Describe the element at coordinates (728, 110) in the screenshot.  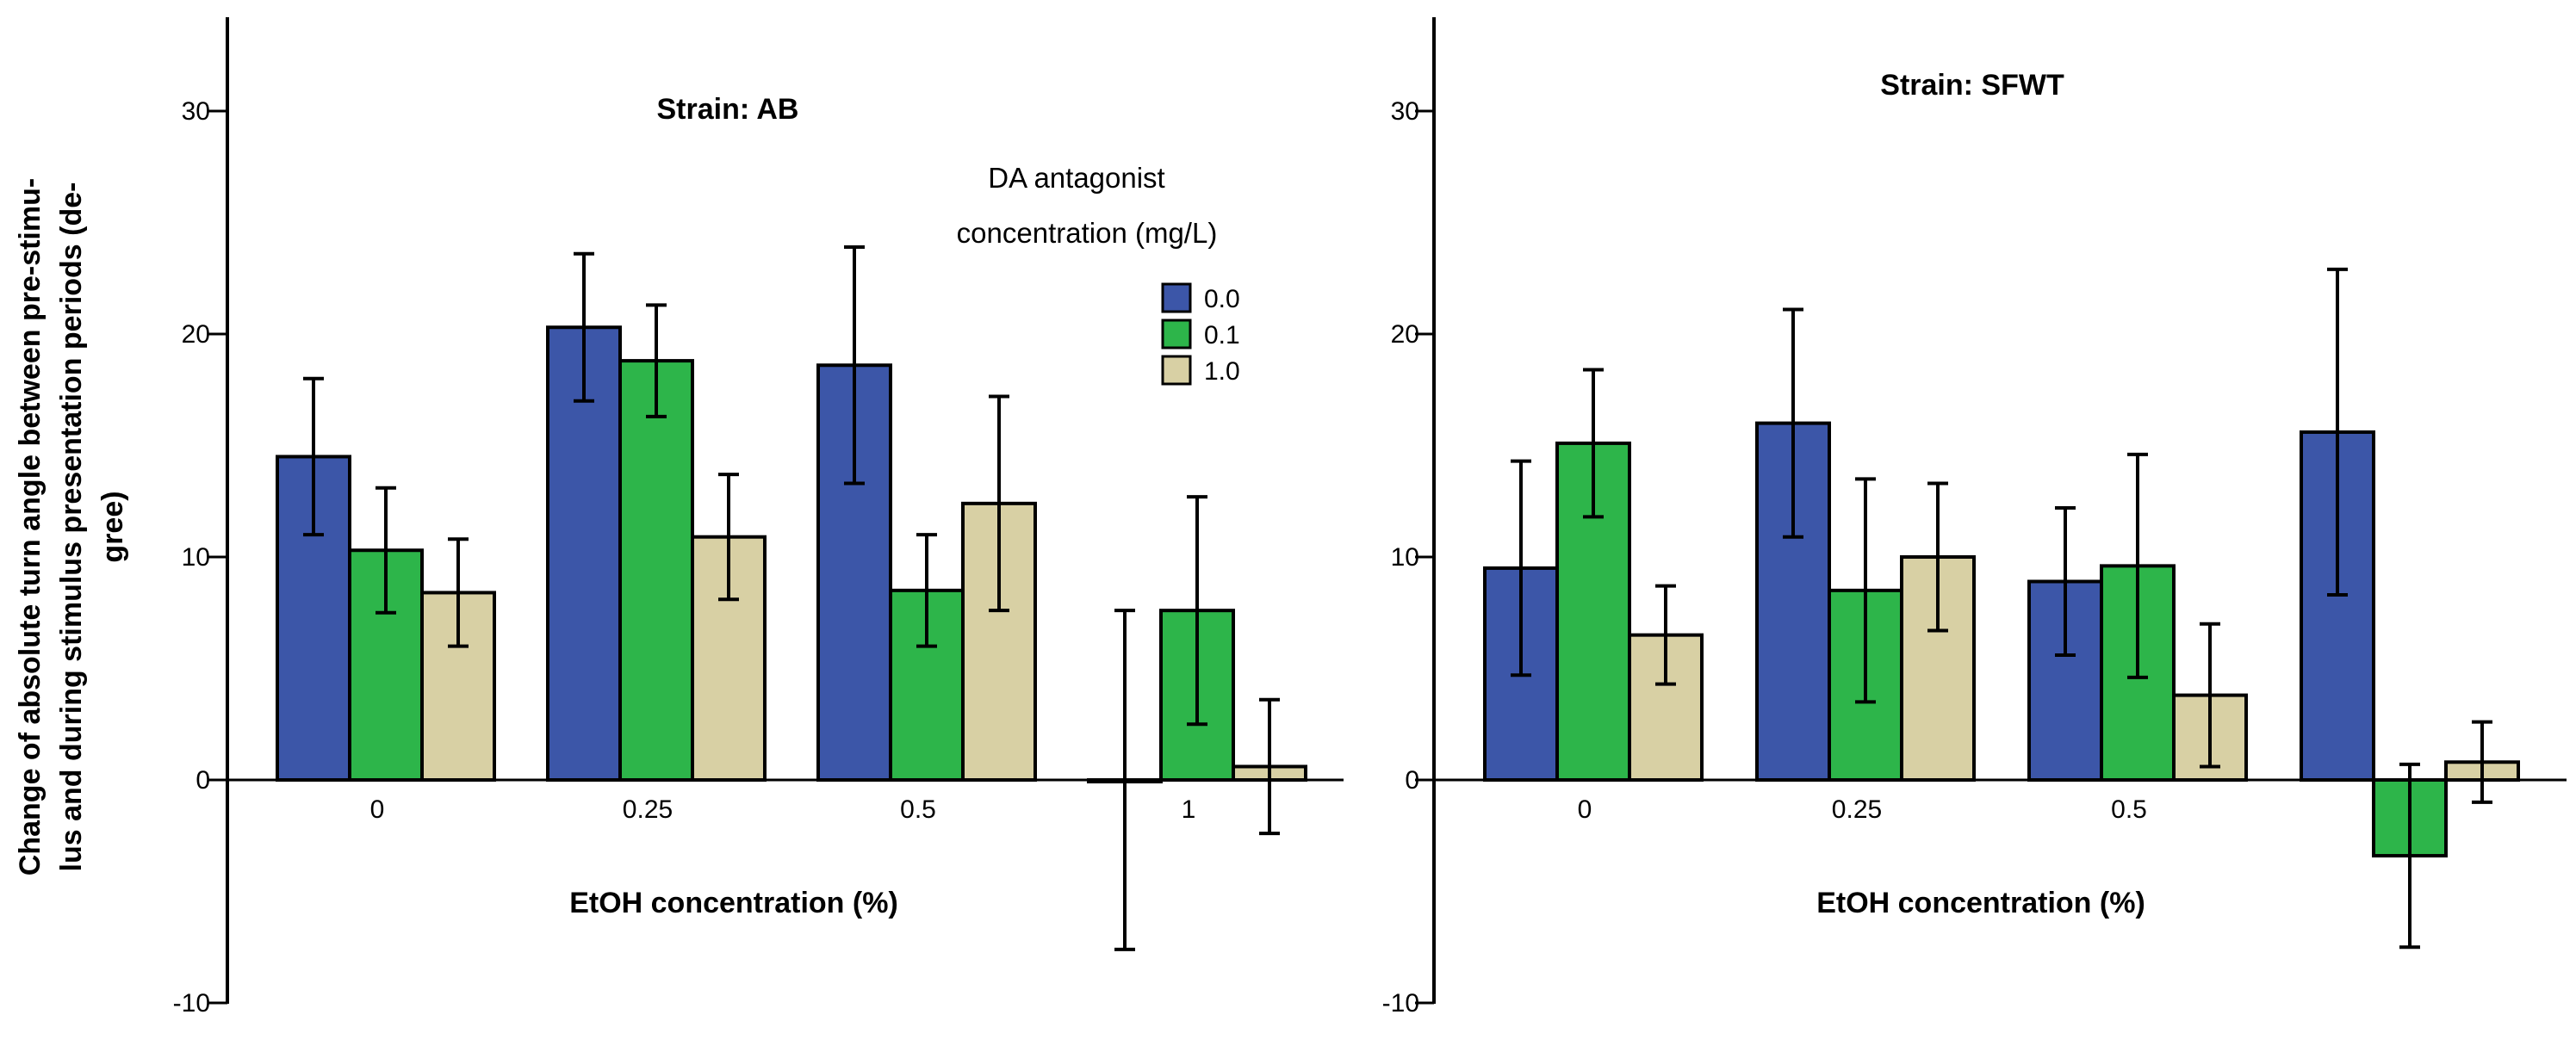
I see `chart-title-ab: Strain: AB` at that location.